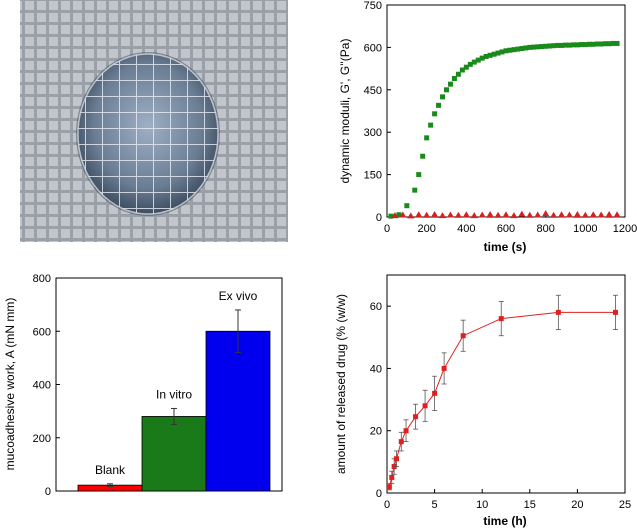 This screenshot has width=637, height=531. What do you see at coordinates (504, 129) in the screenshot?
I see `rheology-data-points` at bounding box center [504, 129].